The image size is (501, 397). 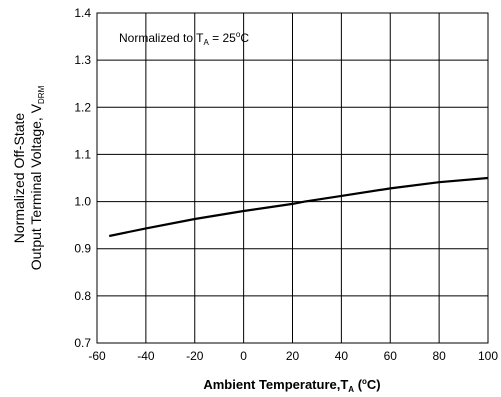 What do you see at coordinates (243, 356) in the screenshot?
I see `x-tick-label: 0` at bounding box center [243, 356].